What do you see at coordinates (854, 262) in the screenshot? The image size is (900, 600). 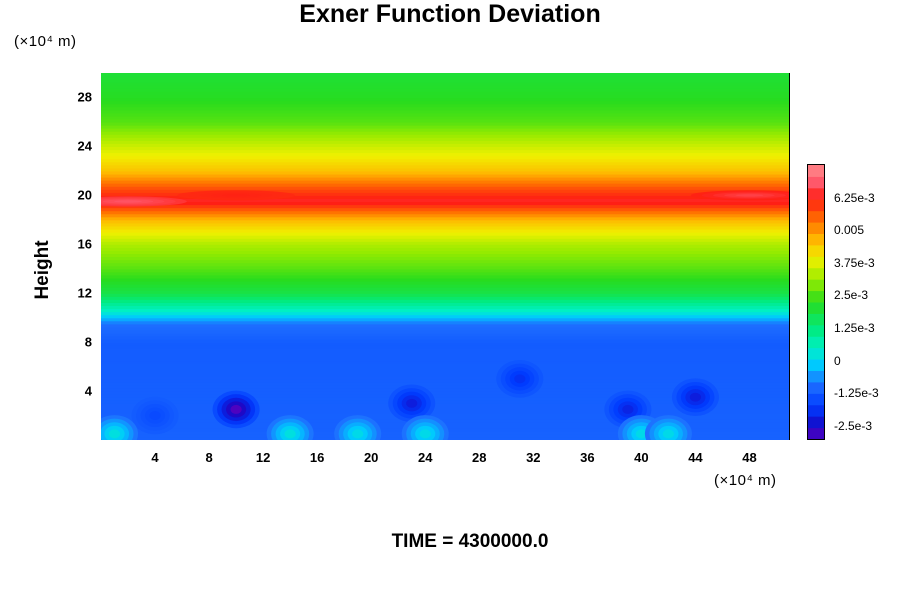 I see `colorbar-label: 3.75e-3` at bounding box center [854, 262].